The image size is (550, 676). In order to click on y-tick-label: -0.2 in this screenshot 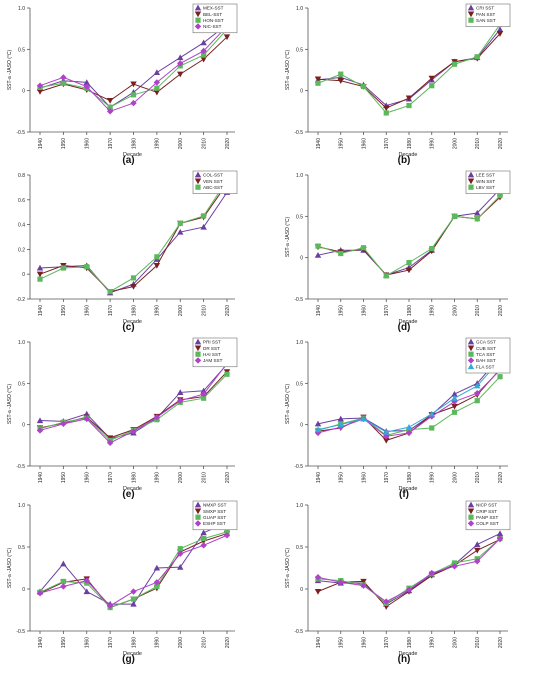, I will do `click(20, 300)`.